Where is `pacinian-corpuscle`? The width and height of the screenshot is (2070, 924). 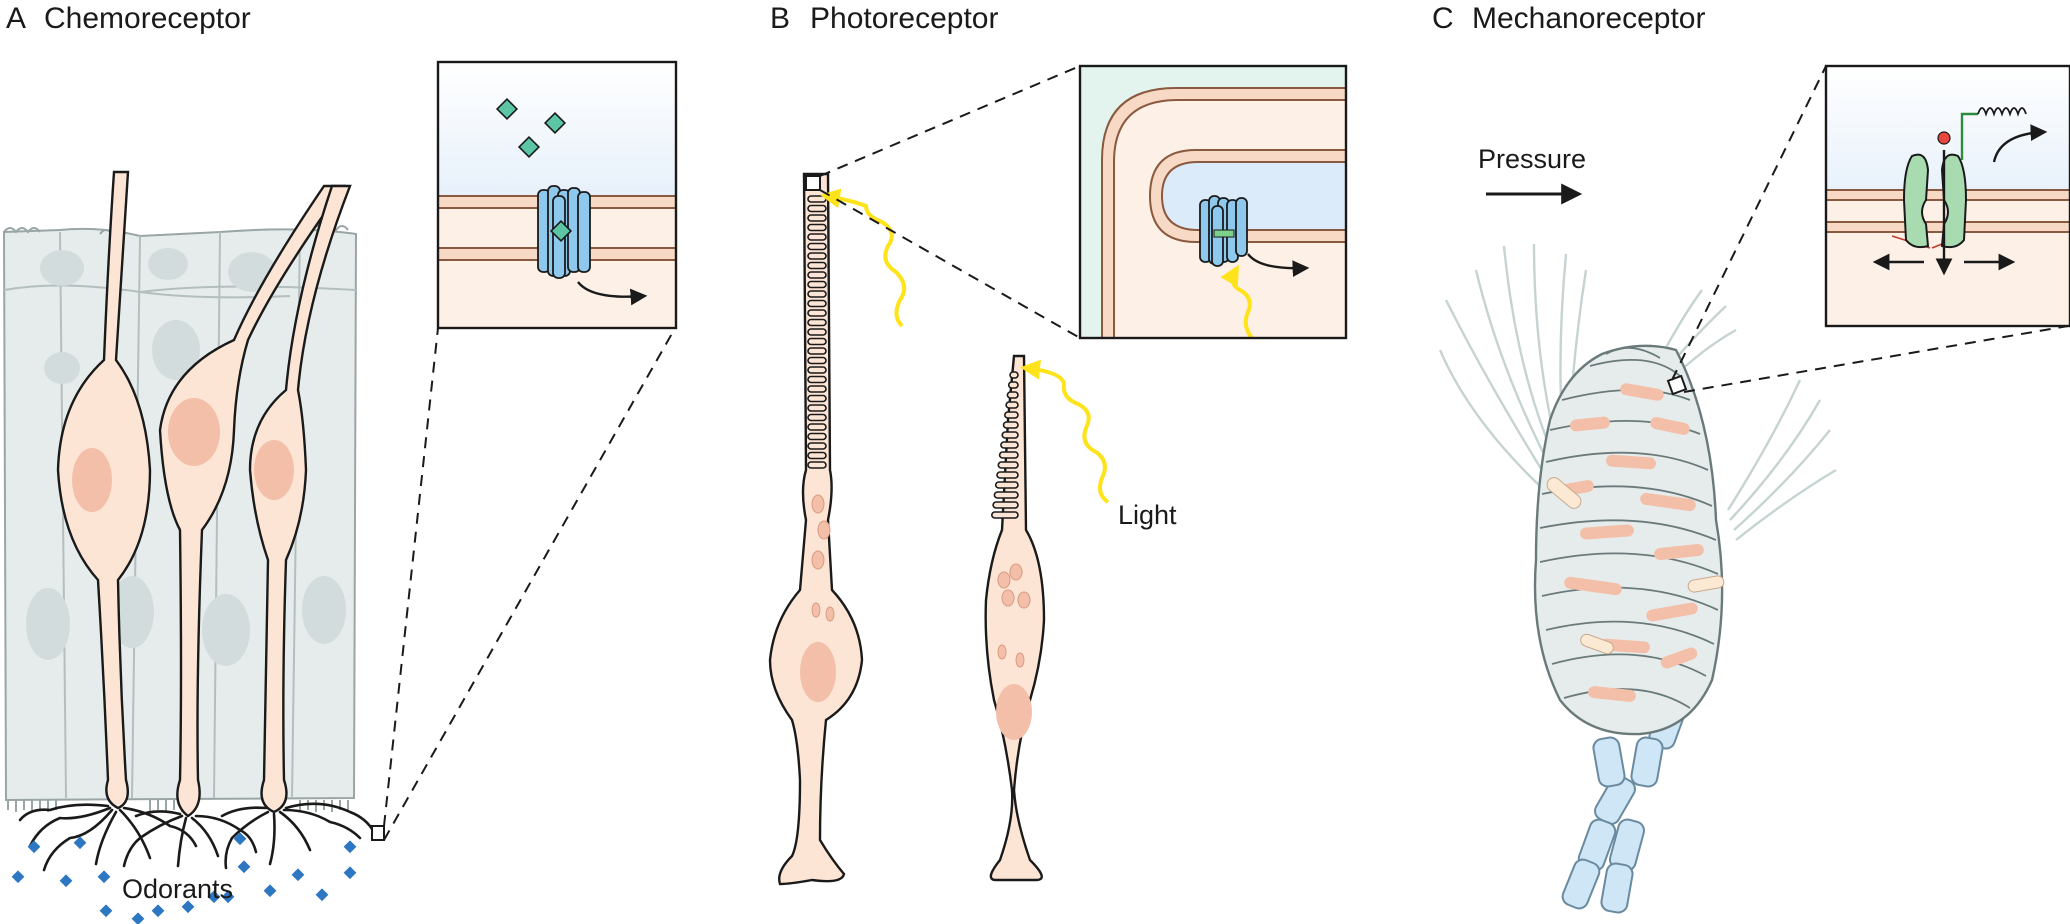 pacinian-corpuscle is located at coordinates (1629, 540).